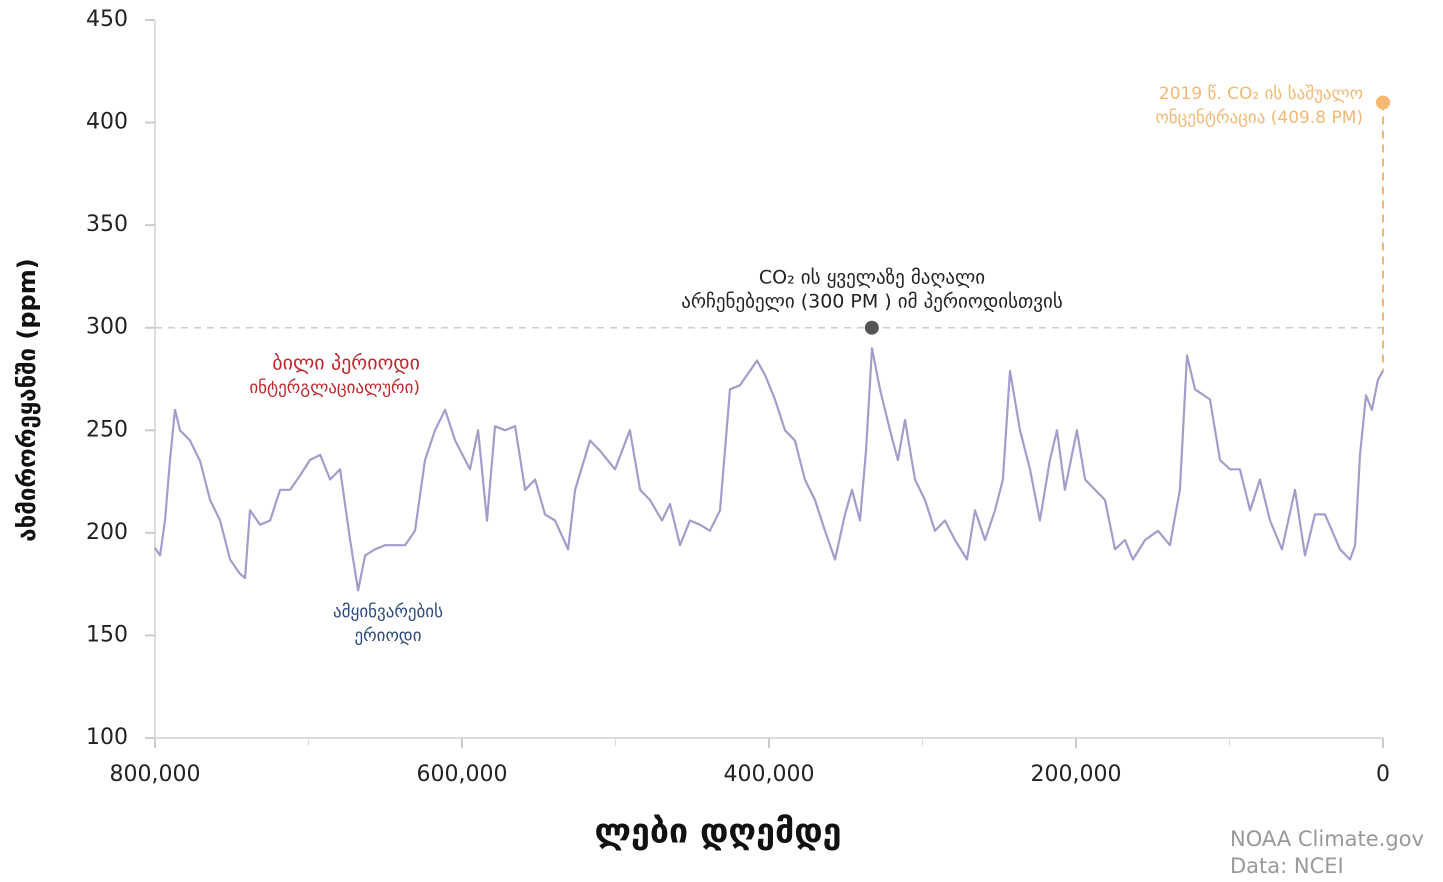 The width and height of the screenshot is (1443, 882). What do you see at coordinates (107, 429) in the screenshot?
I see `y-tick-label: 250` at bounding box center [107, 429].